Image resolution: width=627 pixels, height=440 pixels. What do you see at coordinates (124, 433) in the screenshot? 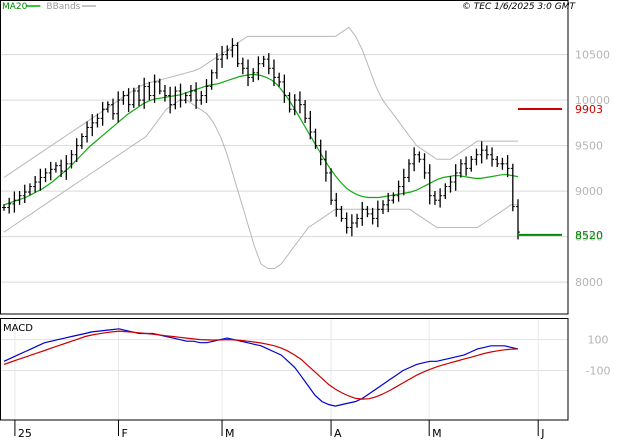
I see `x-tick-label: F` at bounding box center [124, 433].